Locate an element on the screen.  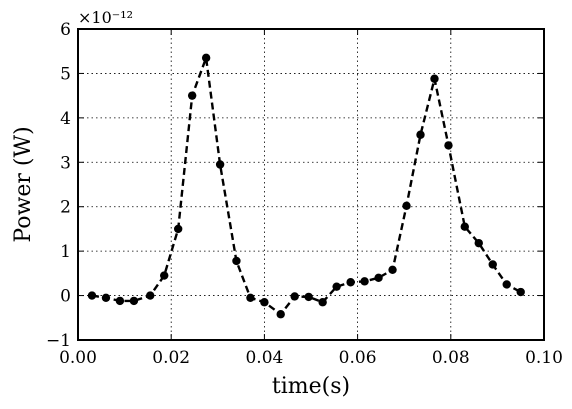
x-tick-label: 0.10 is located at coordinates (544, 358).